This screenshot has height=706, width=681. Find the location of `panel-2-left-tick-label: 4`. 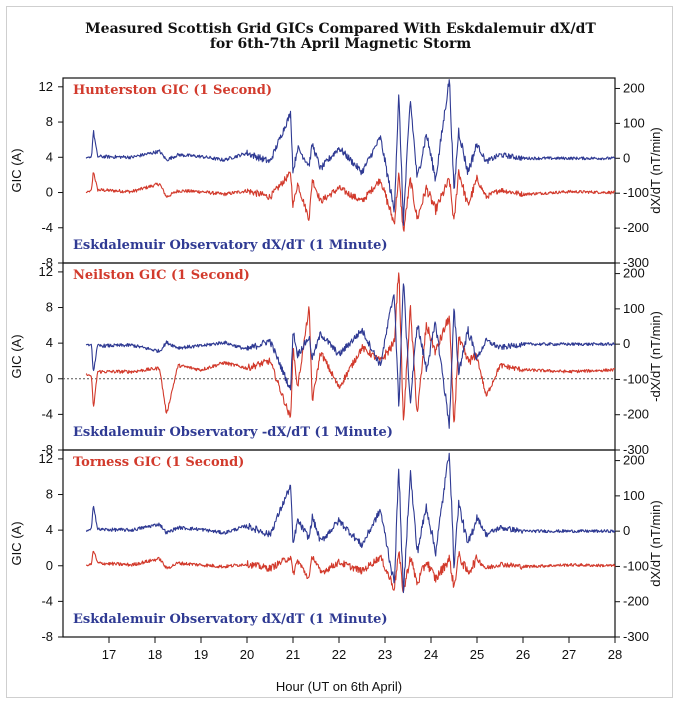

panel-2-left-tick-label: 4 is located at coordinates (49, 342).